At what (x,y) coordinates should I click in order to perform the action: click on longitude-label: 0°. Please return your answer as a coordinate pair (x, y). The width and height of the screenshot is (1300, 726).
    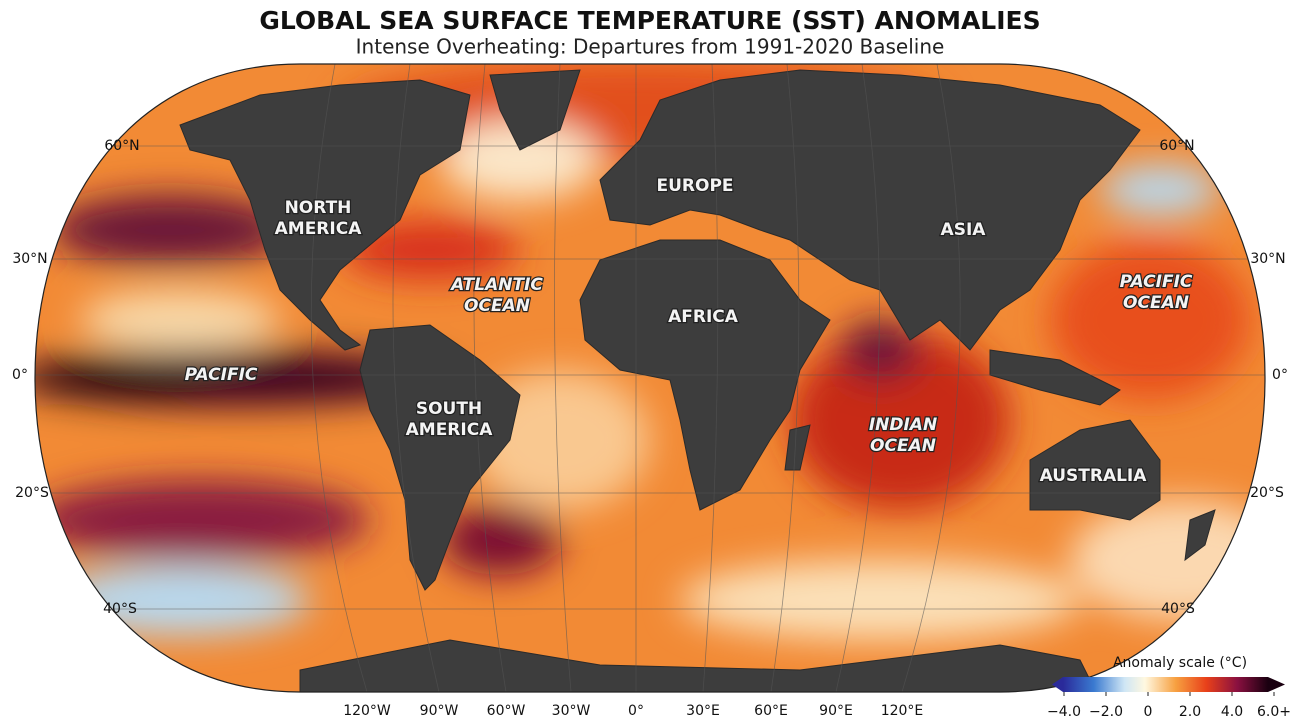
    Looking at the image, I should click on (636, 711).